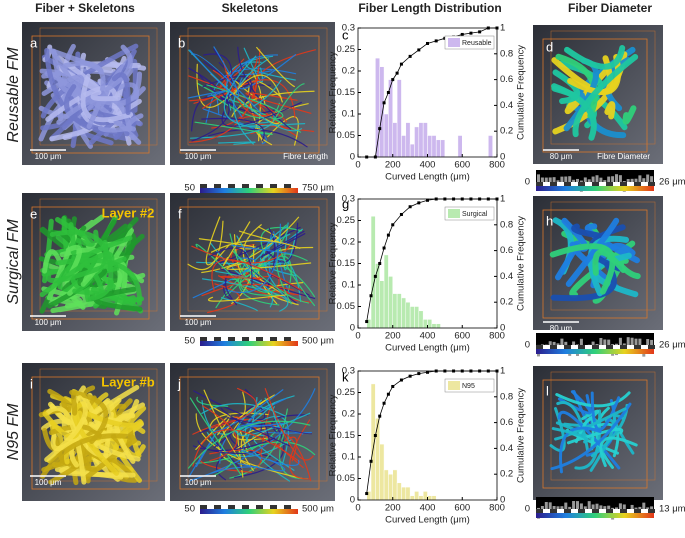 The image size is (685, 538). What do you see at coordinates (502, 328) in the screenshot?
I see `y2-tick-label: 0` at bounding box center [502, 328].